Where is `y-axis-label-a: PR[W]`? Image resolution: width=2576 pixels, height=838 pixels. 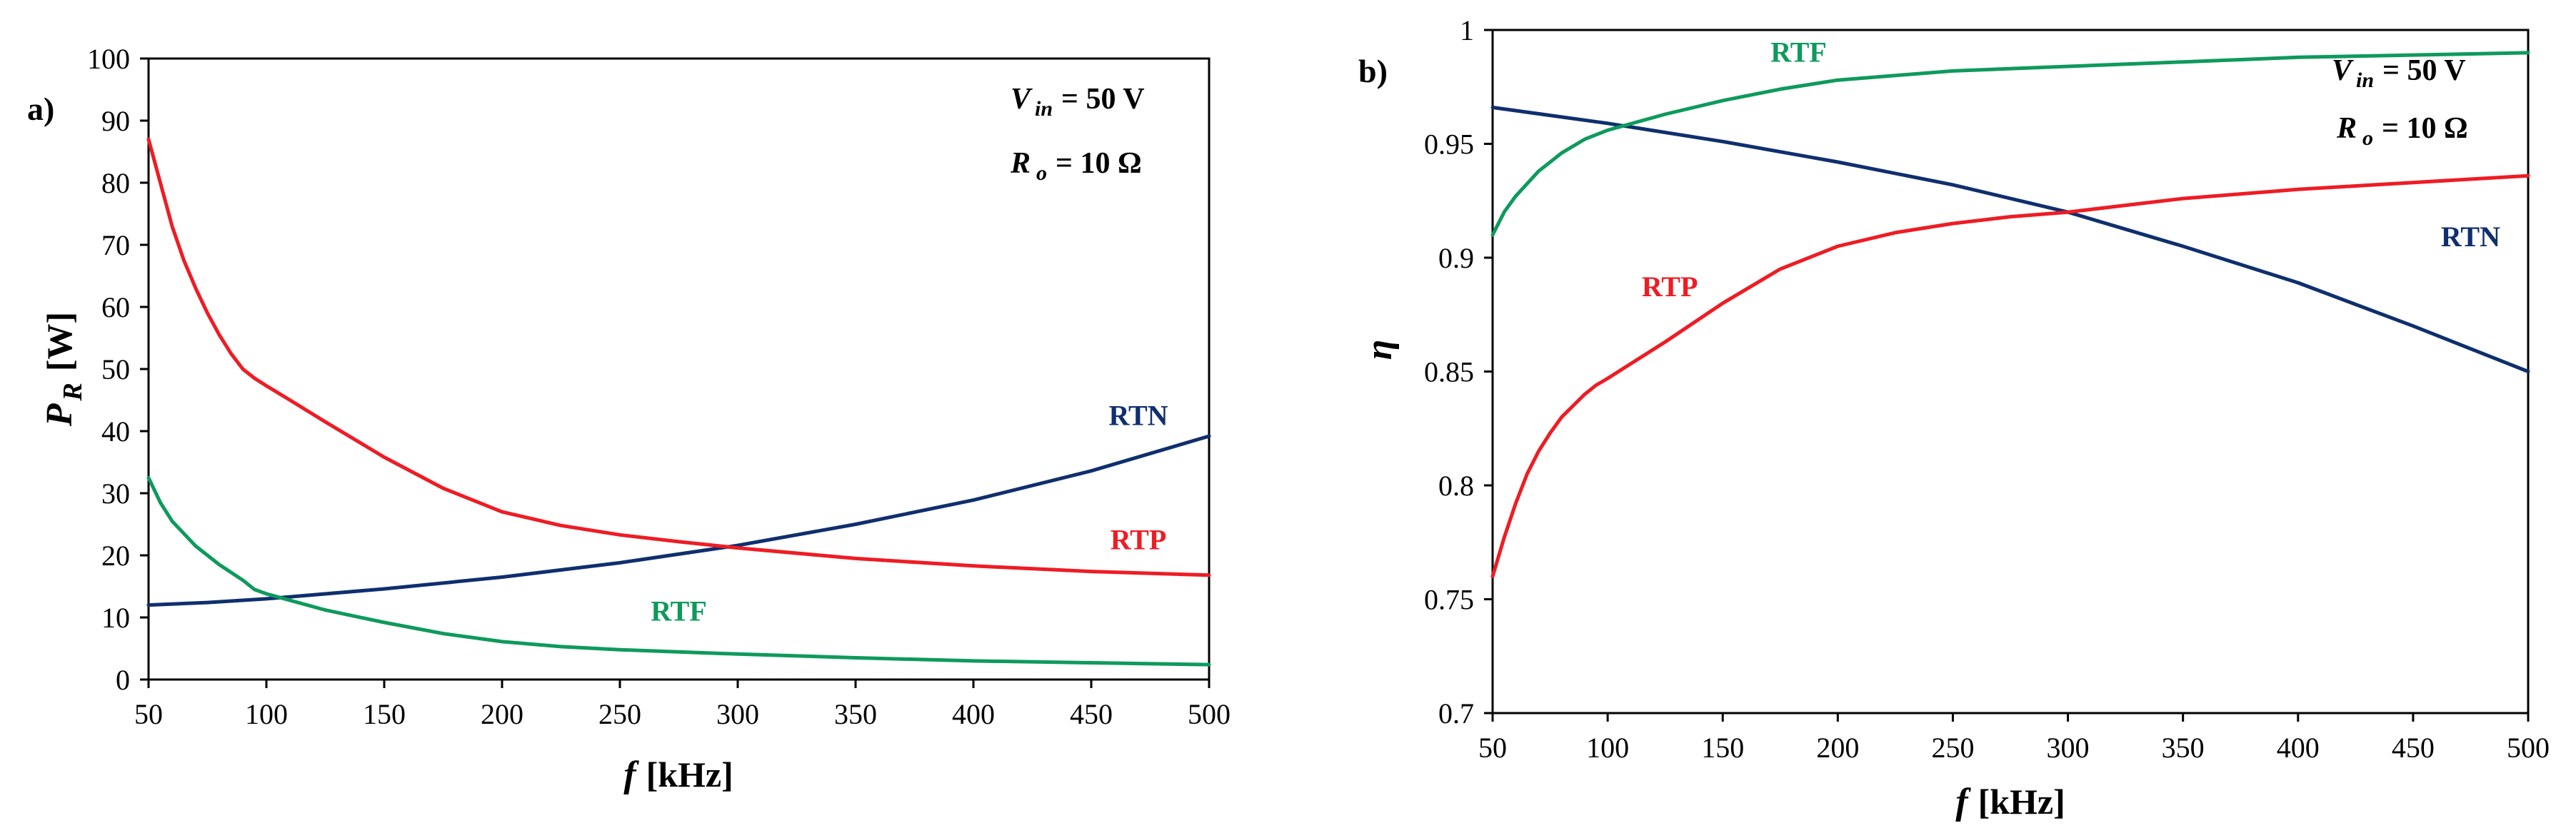 y-axis-label-a: PR[W] is located at coordinates (63, 370).